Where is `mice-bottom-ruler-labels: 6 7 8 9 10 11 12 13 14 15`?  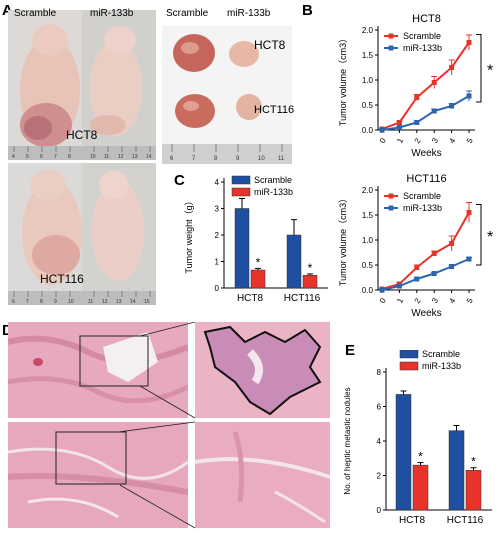
mice-bottom-ruler-labels: 6 7 8 9 10 11 12 13 14 15 is located at coordinates (81, 302).